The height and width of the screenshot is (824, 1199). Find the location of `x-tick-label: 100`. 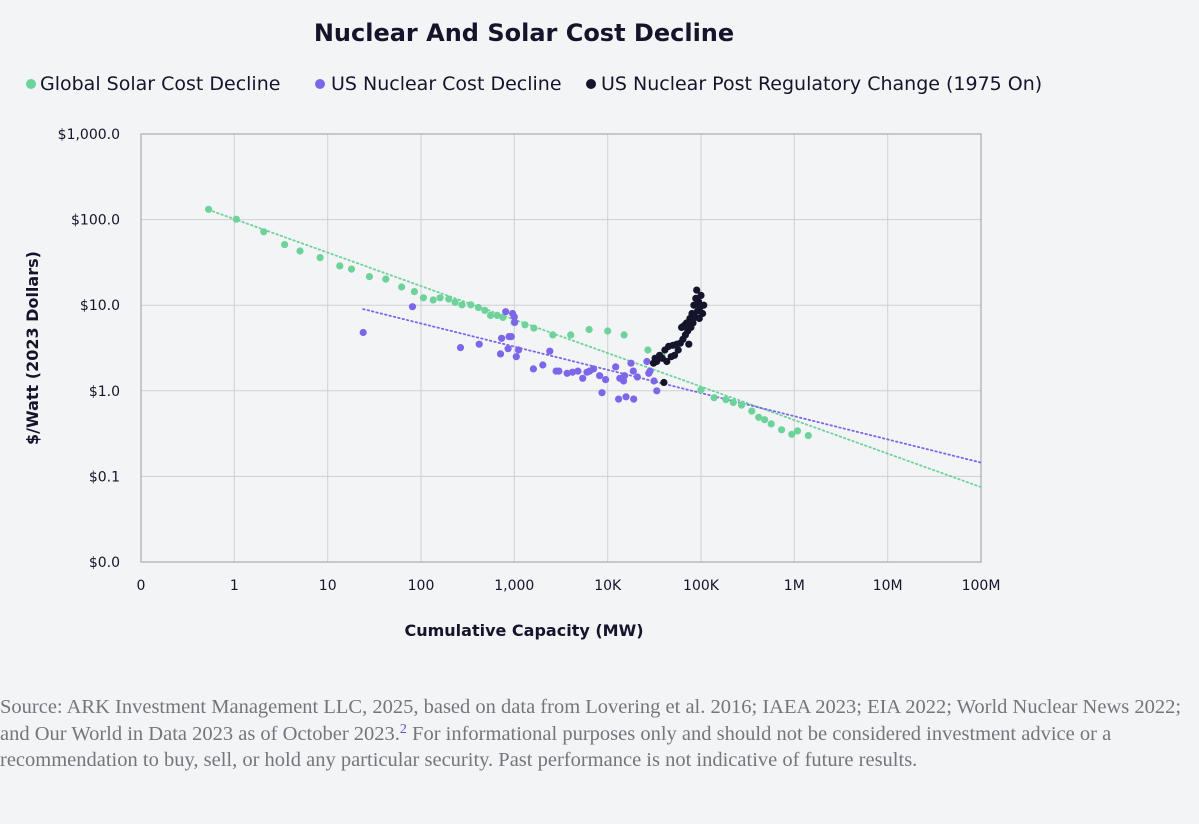

x-tick-label: 100 is located at coordinates (421, 586).